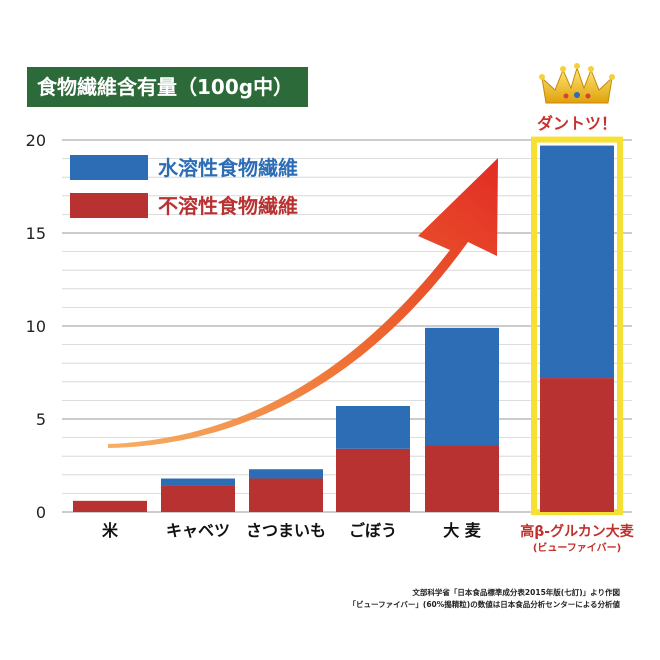 The height and width of the screenshot is (660, 660). I want to click on legend-label: 不溶性食物繊維, so click(228, 206).